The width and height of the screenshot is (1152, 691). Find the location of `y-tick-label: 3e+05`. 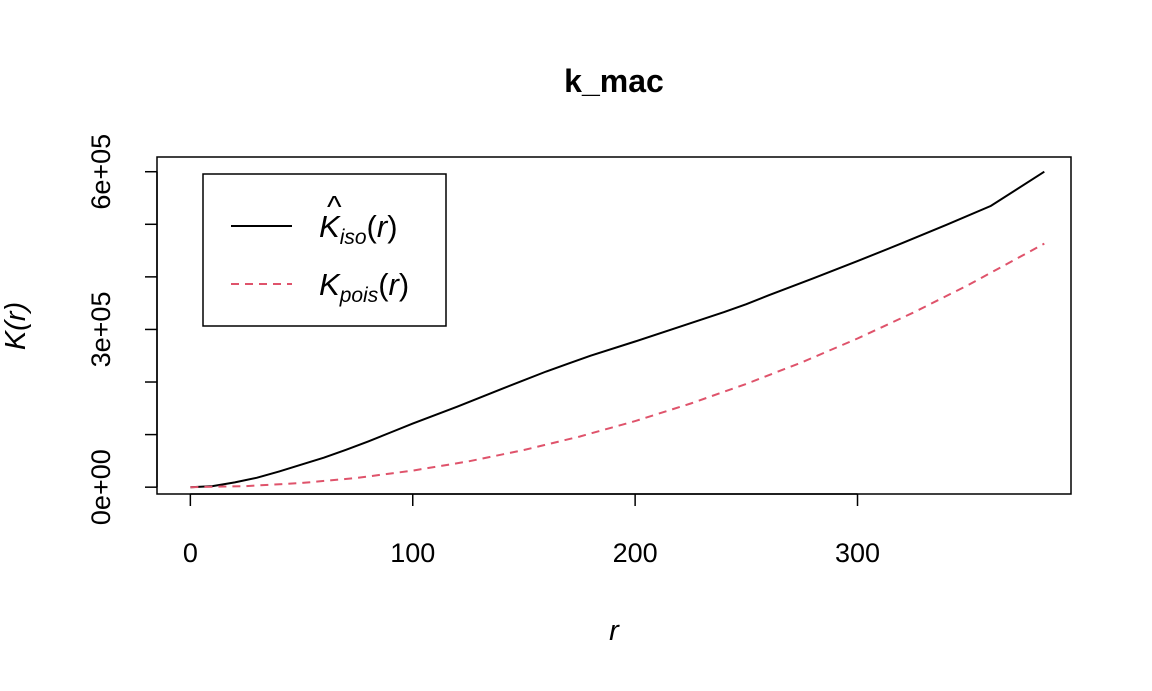

y-tick-label: 3e+05 is located at coordinates (101, 330).